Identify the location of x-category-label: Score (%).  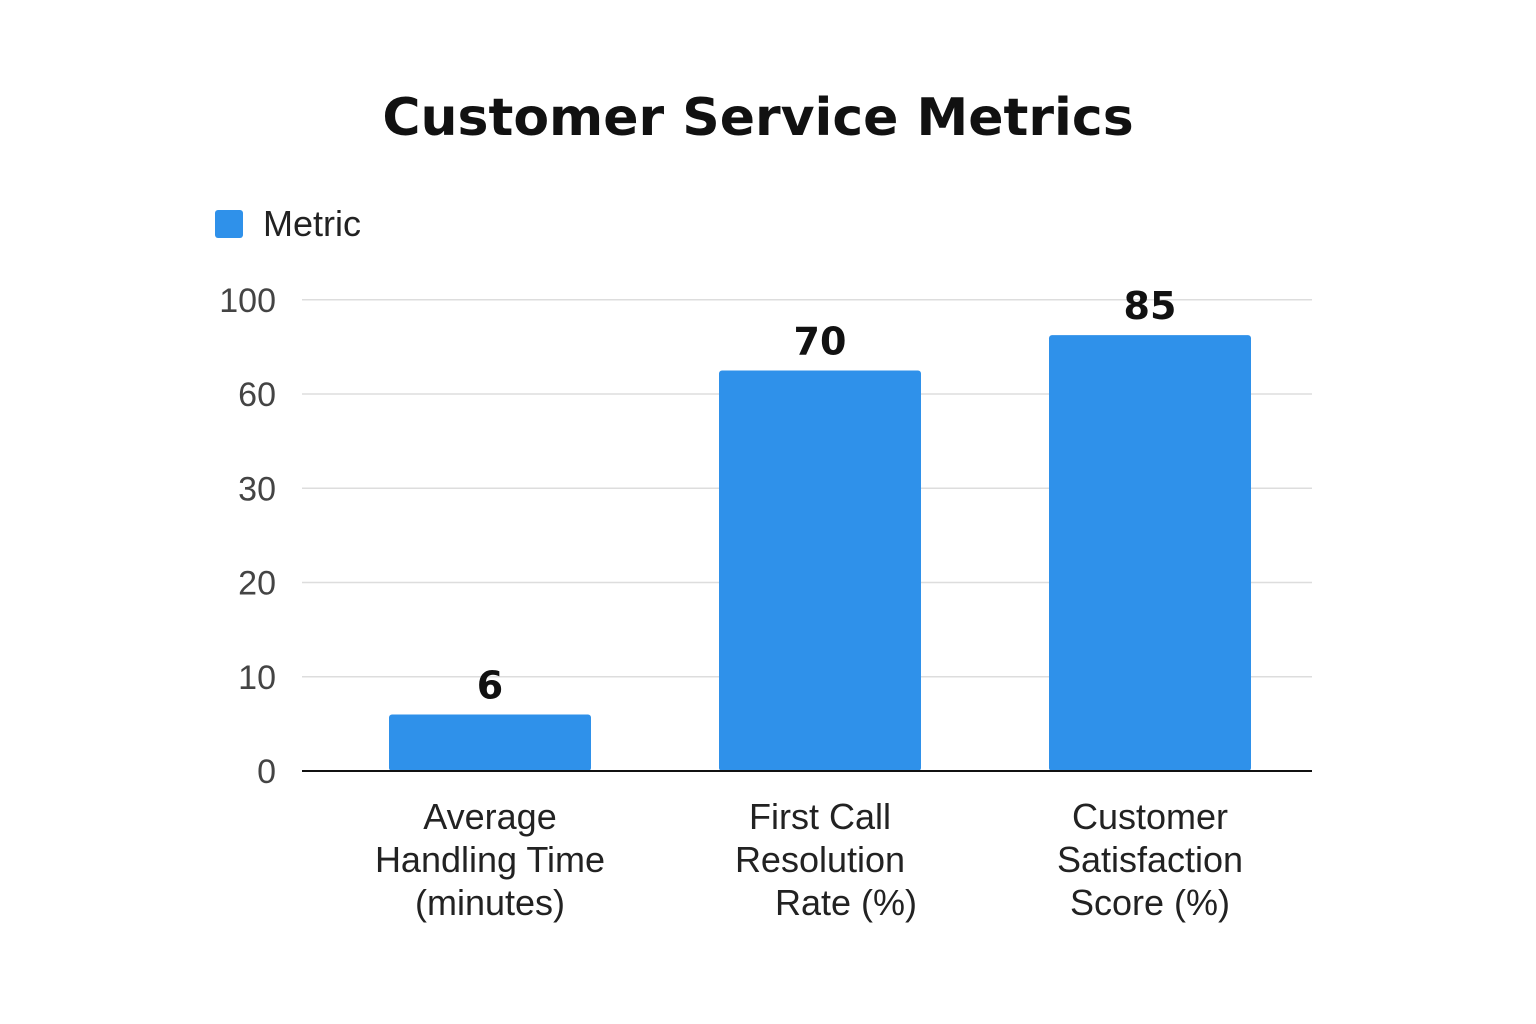
(1150, 902).